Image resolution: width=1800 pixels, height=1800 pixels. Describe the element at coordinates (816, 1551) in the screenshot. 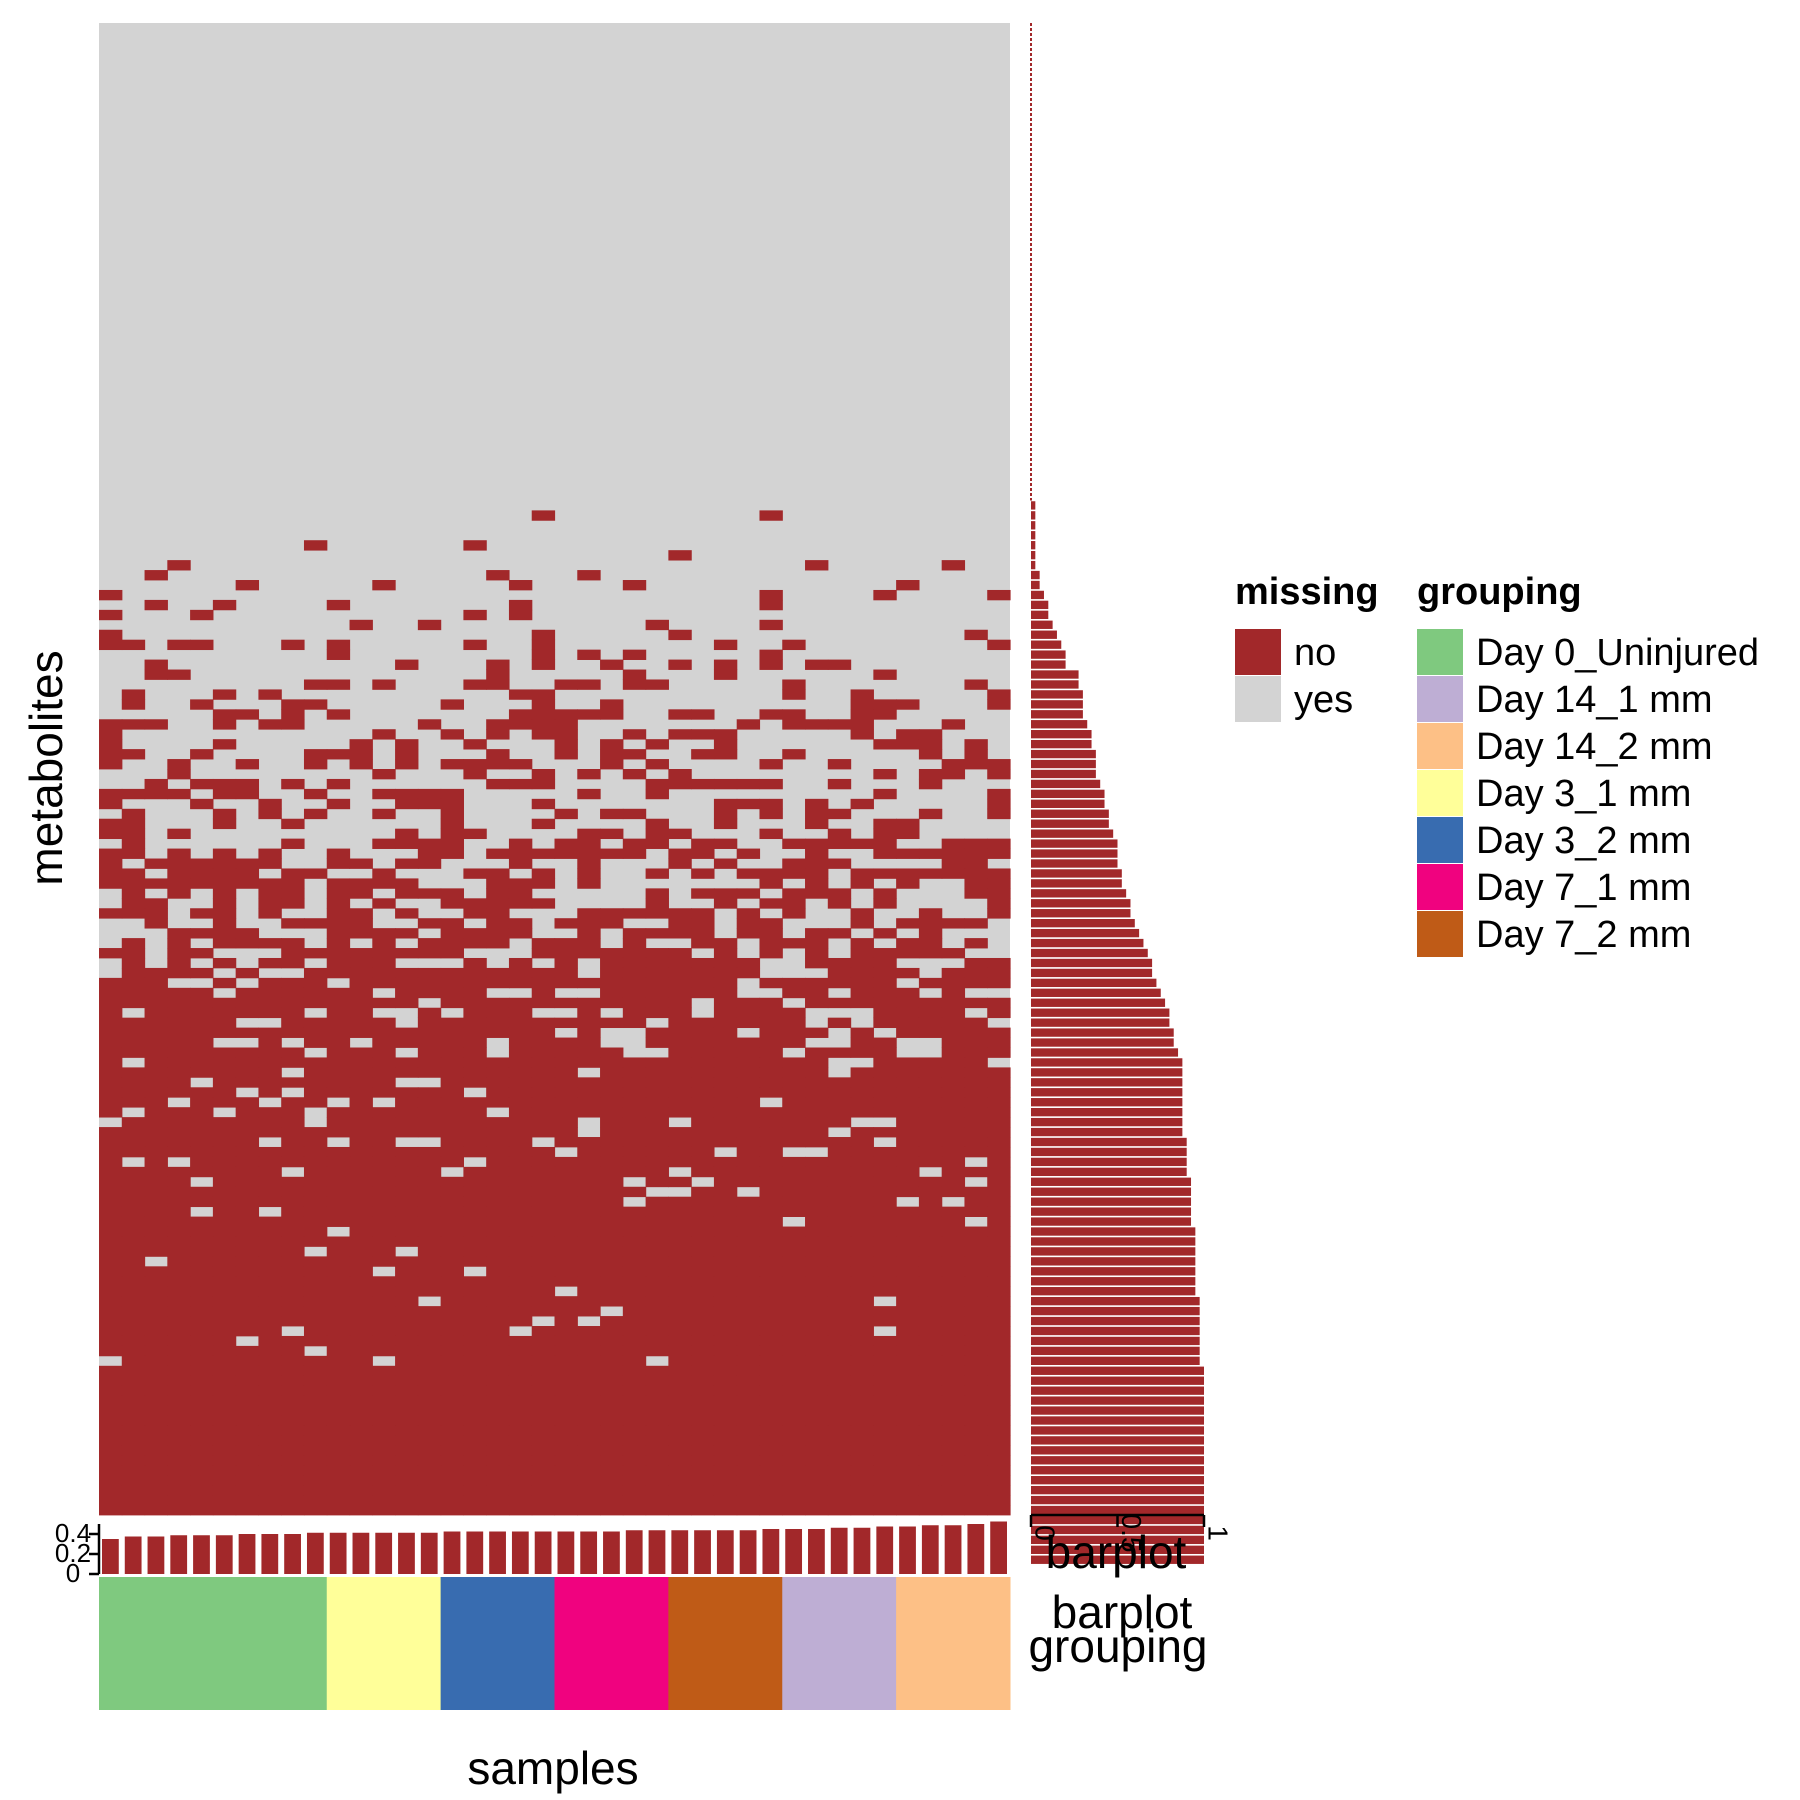

I see `column-bar` at that location.